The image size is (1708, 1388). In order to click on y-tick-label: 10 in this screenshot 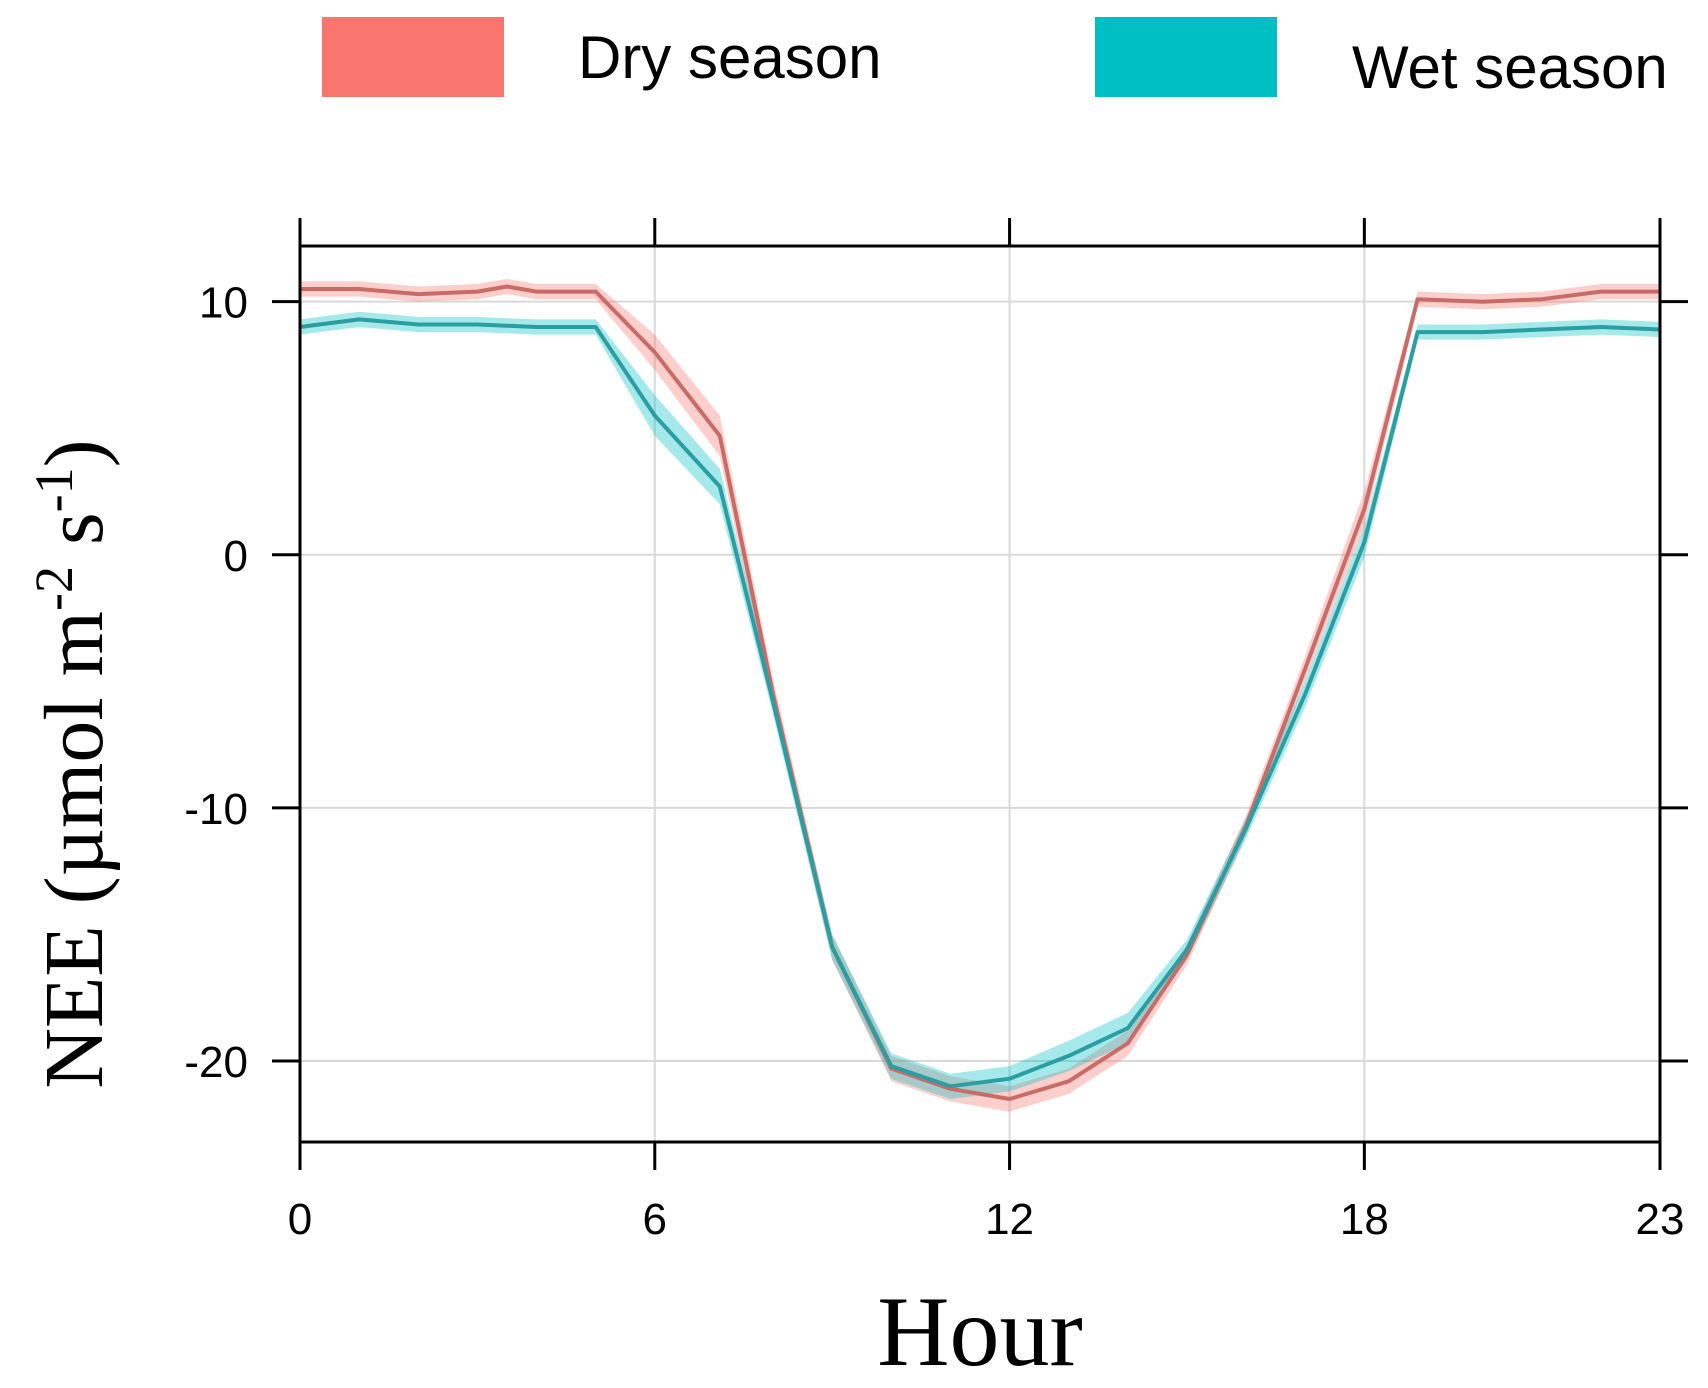, I will do `click(223, 303)`.